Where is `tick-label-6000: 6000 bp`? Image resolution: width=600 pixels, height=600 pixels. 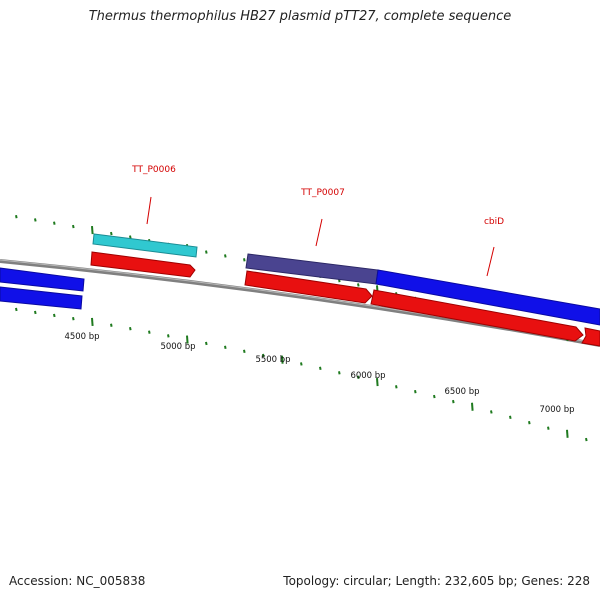 tick-label-6000: 6000 bp is located at coordinates (367, 376).